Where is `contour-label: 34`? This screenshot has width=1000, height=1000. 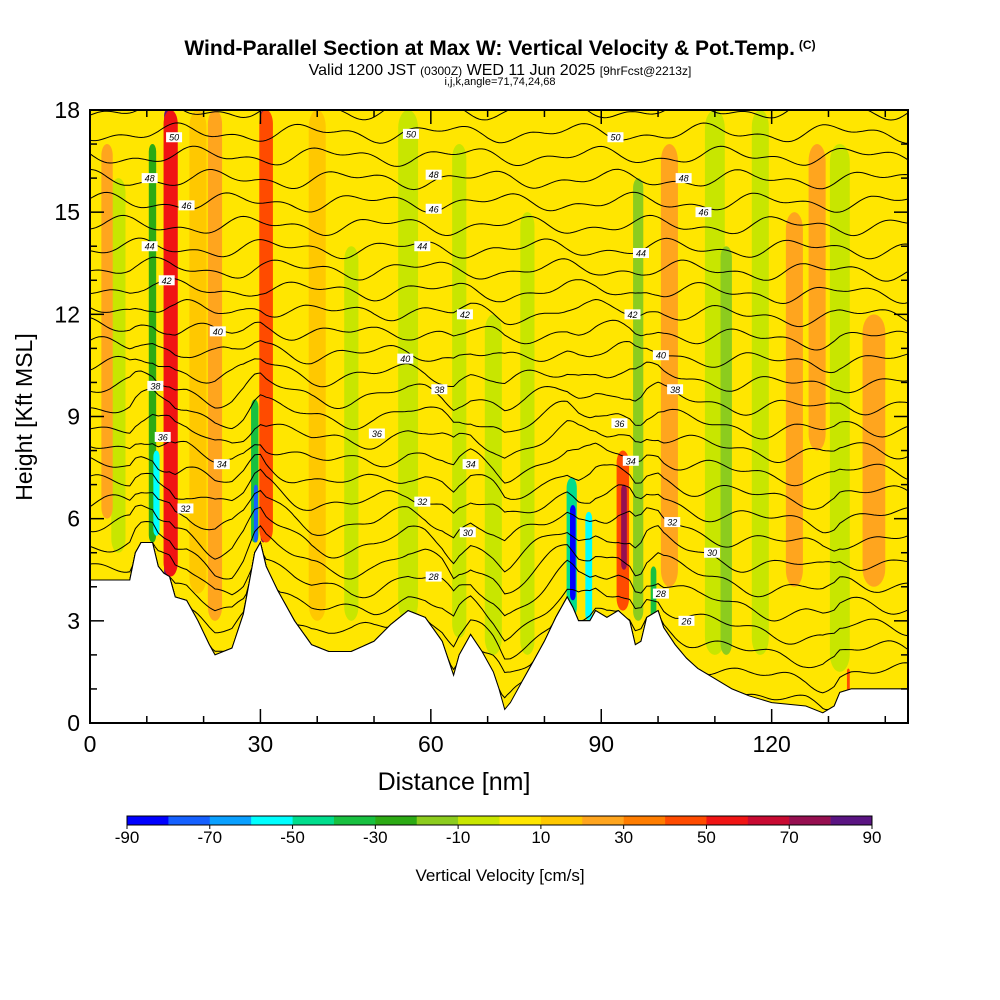
contour-label: 34 is located at coordinates (222, 465).